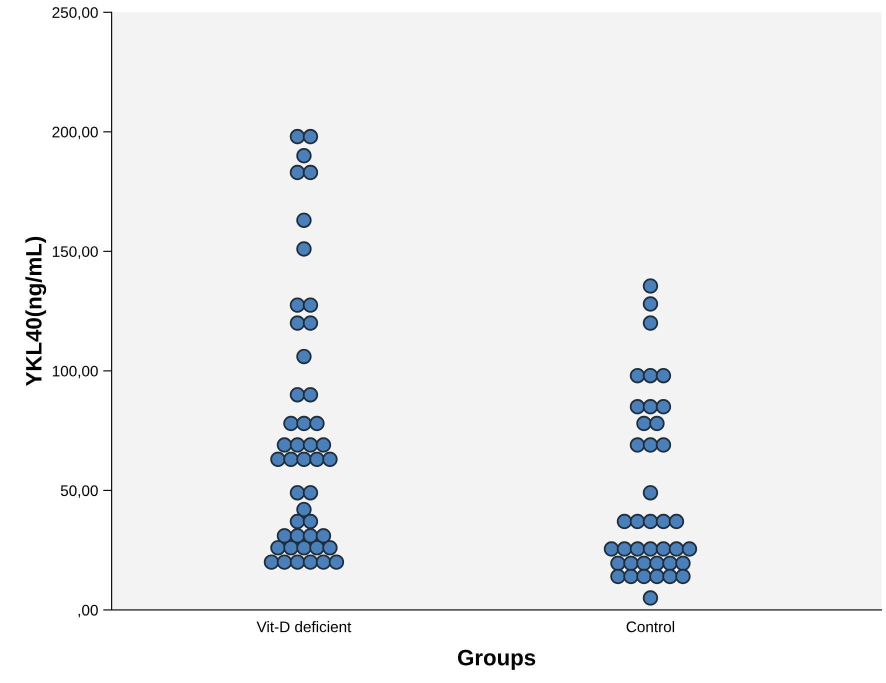  What do you see at coordinates (75, 133) in the screenshot?
I see `y-tick-label: 200,00` at bounding box center [75, 133].